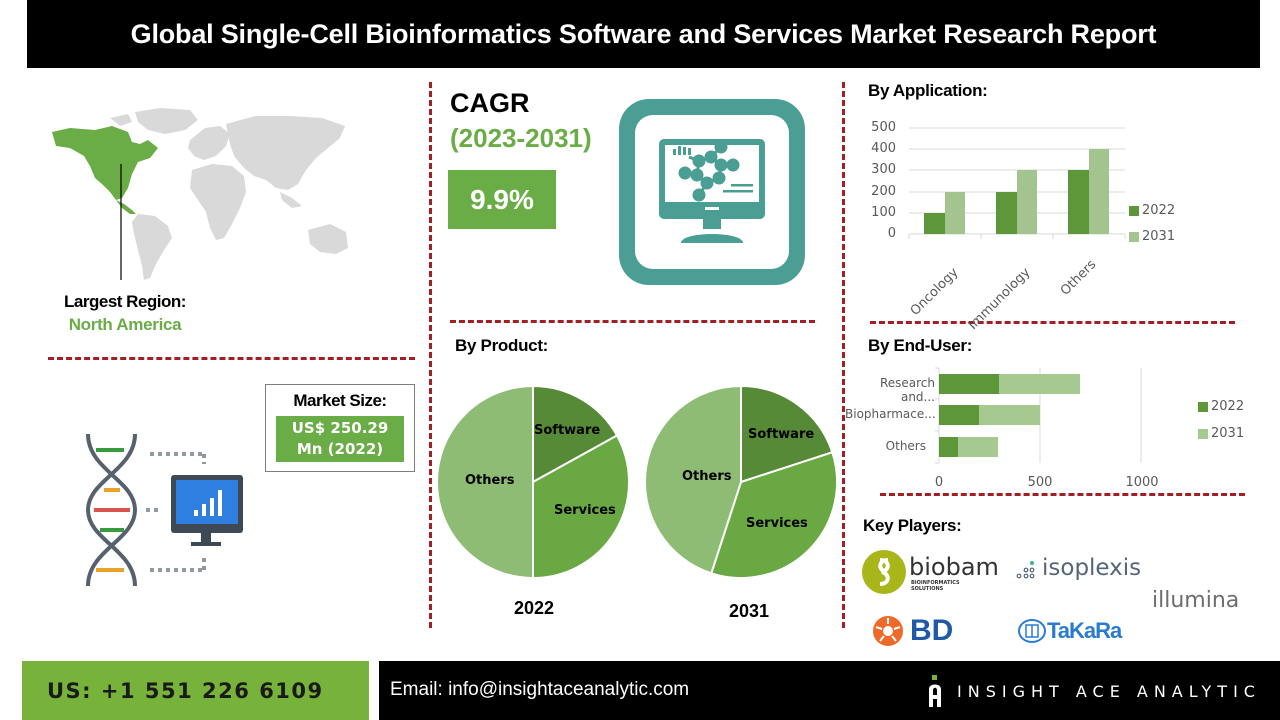 The height and width of the screenshot is (720, 1280). Describe the element at coordinates (632, 321) in the screenshot. I see `divider-center` at that location.